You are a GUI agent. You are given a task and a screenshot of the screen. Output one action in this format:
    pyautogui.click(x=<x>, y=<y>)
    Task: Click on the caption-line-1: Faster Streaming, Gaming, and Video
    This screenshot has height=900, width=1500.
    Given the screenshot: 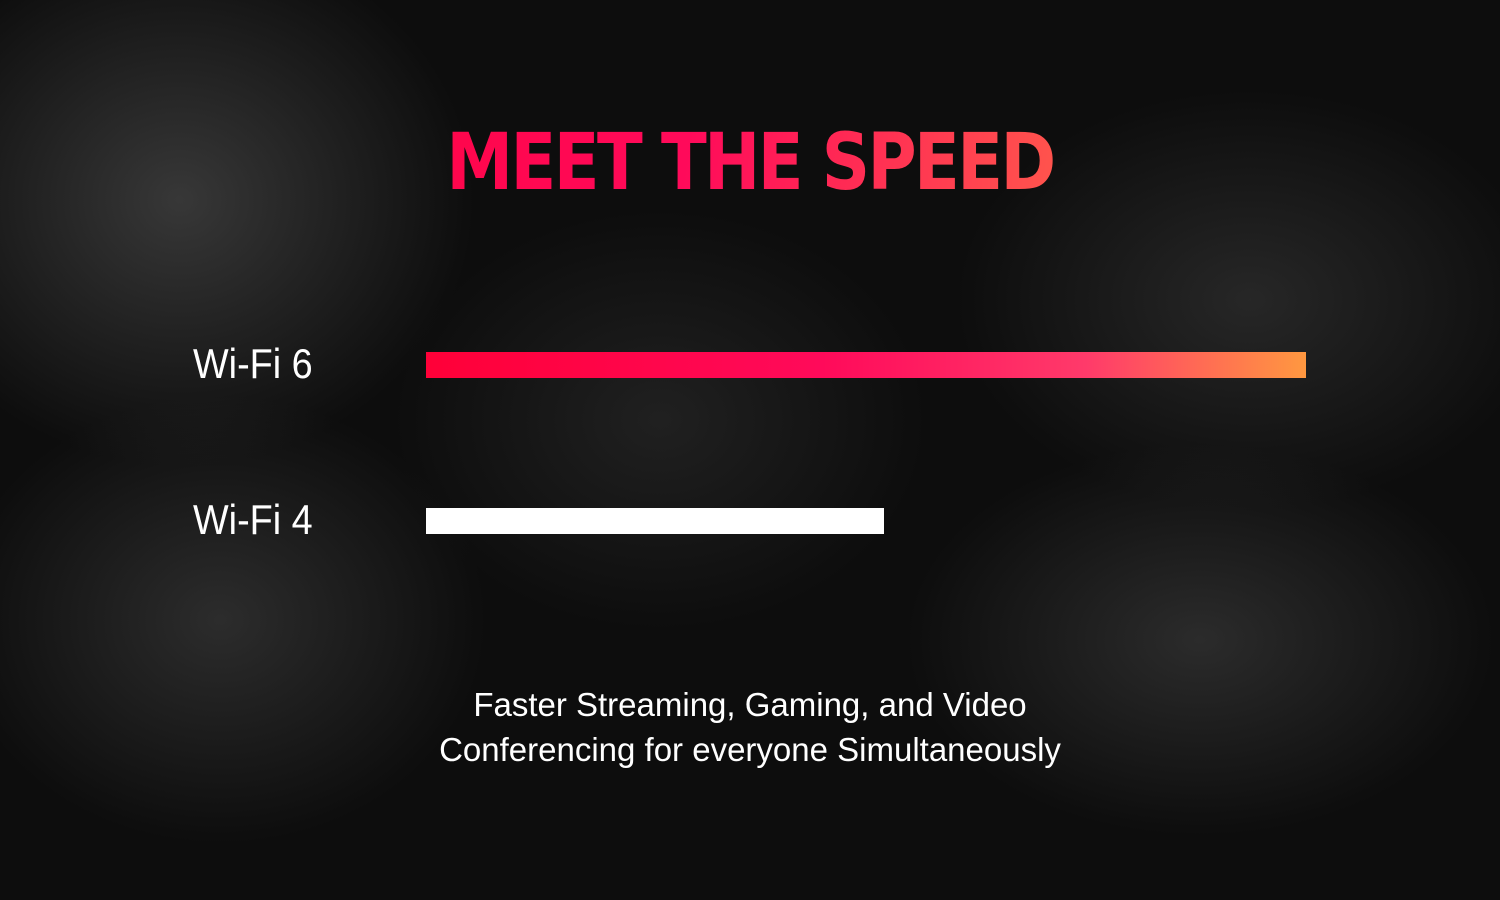 What is the action you would take?
    pyautogui.click(x=750, y=704)
    